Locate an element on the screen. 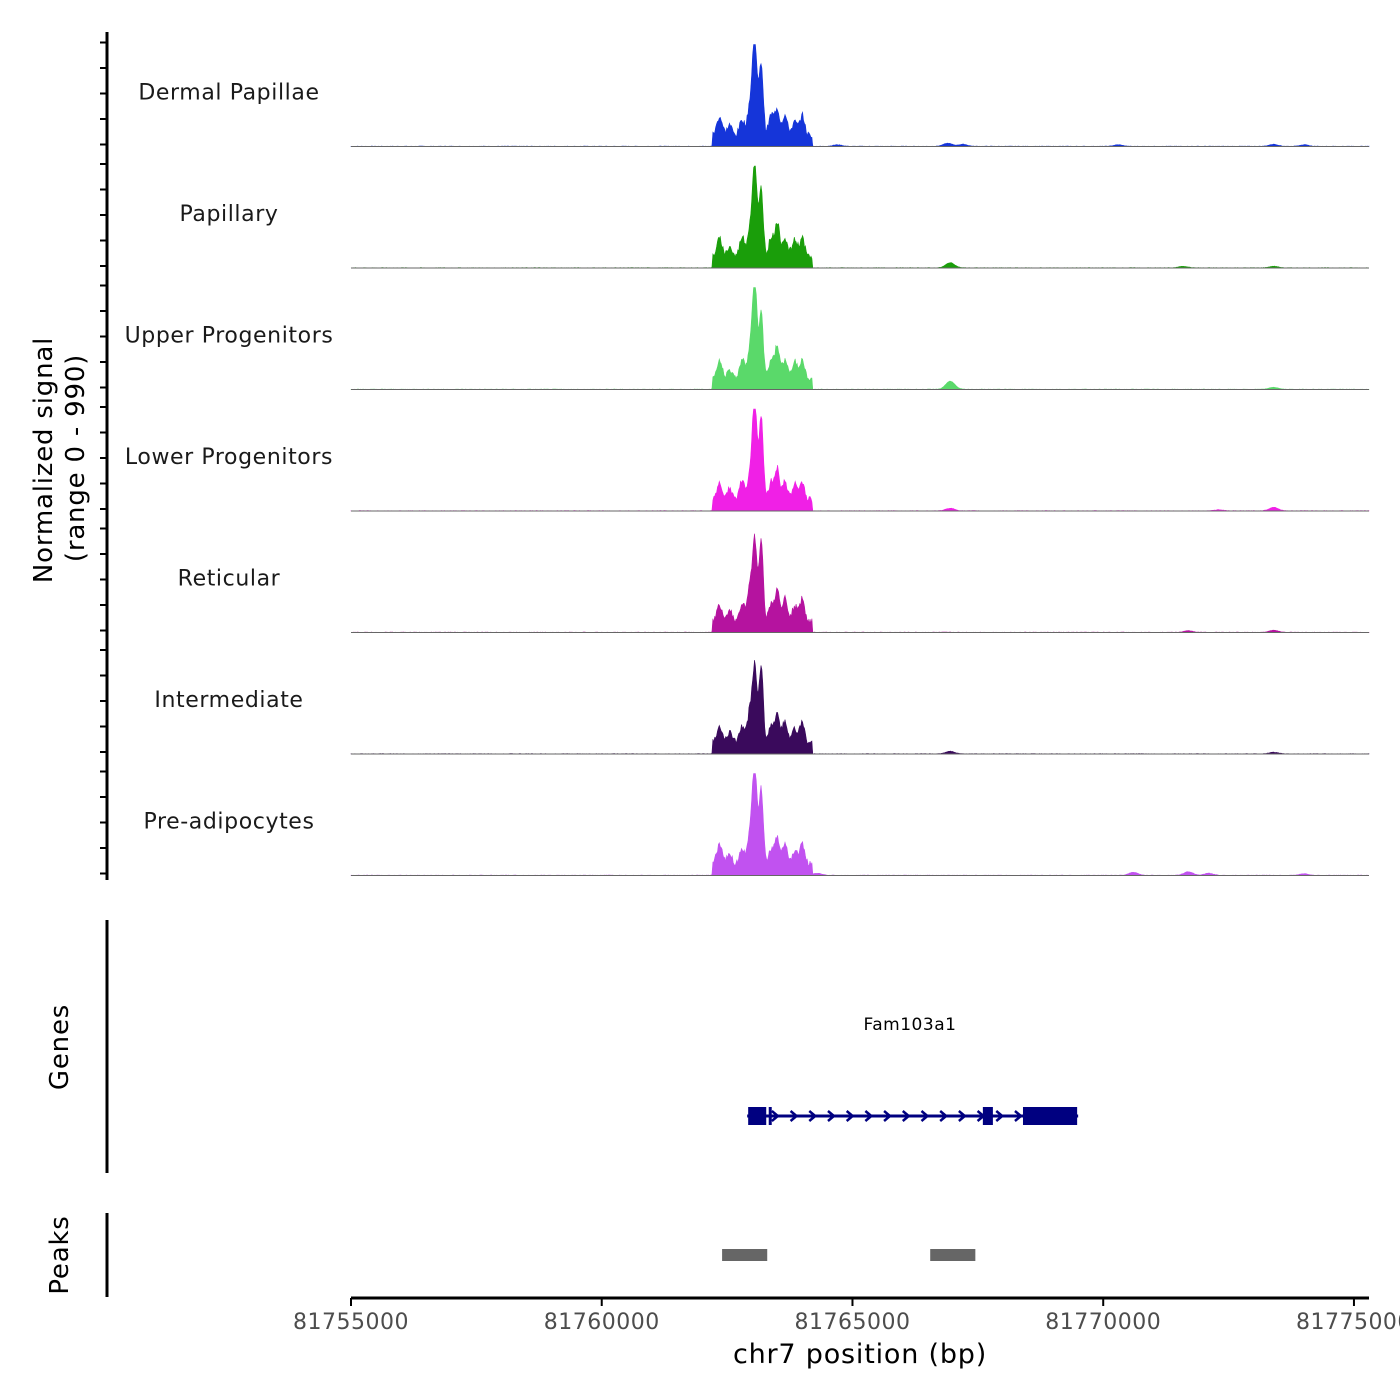 The width and height of the screenshot is (1400, 1400). track-label-2: Upper Progenitors is located at coordinates (229, 336).